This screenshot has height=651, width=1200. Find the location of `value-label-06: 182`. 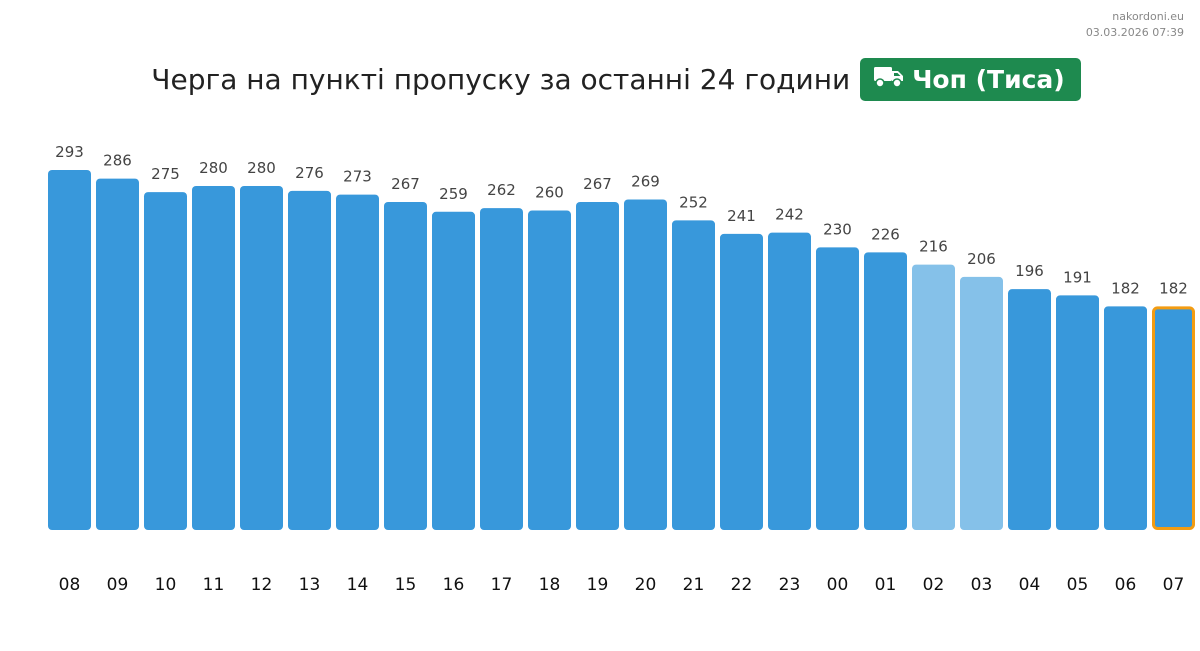

value-label-06: 182 is located at coordinates (1125, 288).